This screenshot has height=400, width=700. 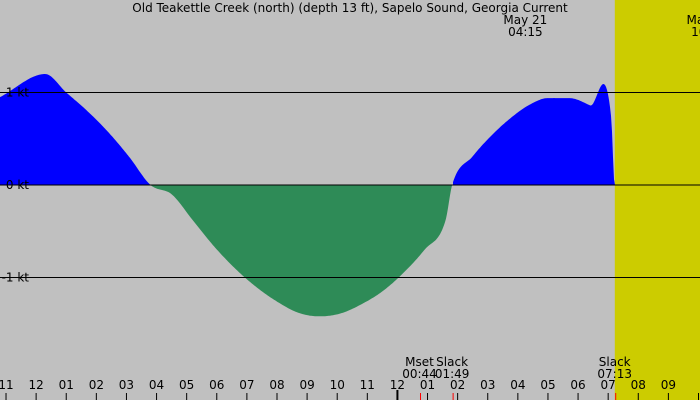 I want to click on y-tick-labels: 1 kt 0 kt -1 kt, so click(x=16, y=185).